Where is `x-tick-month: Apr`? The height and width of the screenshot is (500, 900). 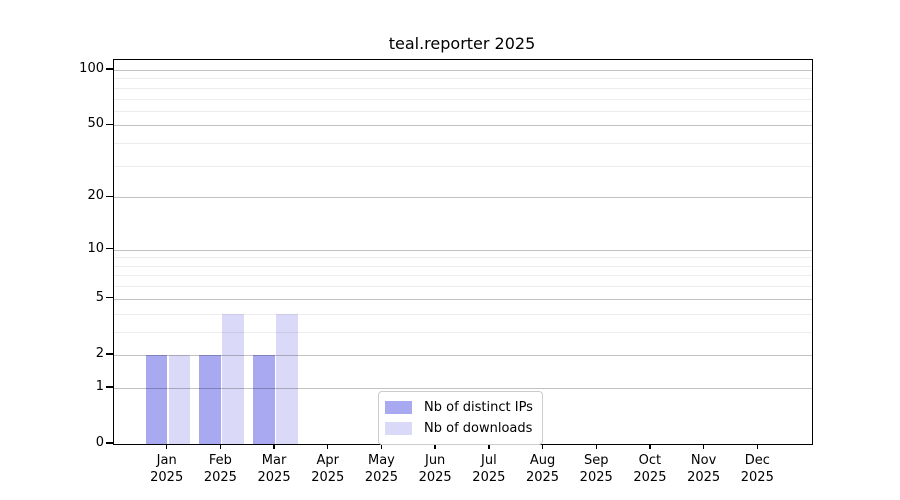 x-tick-month: Apr is located at coordinates (328, 460).